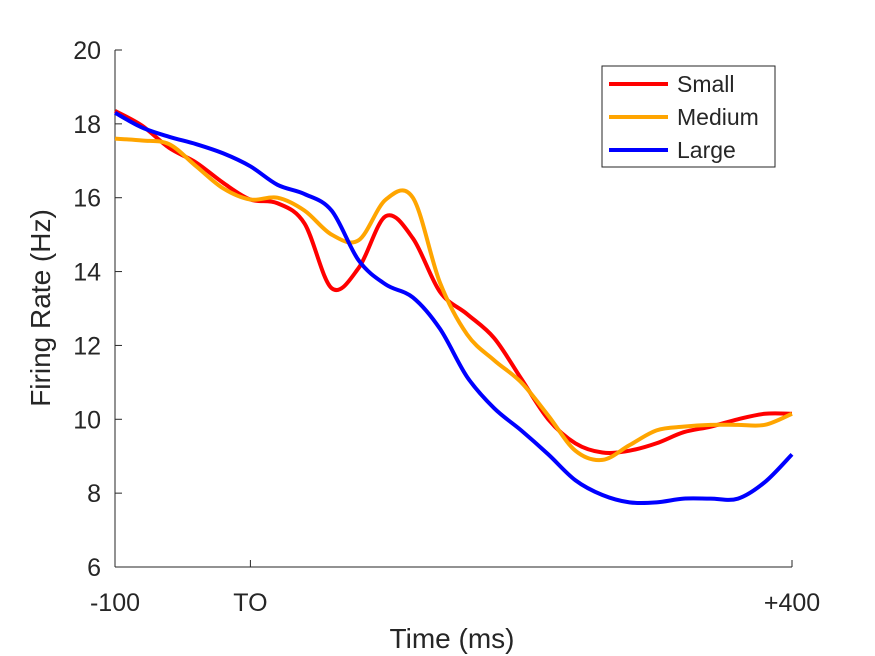  Describe the element at coordinates (87, 420) in the screenshot. I see `y-tick-label: 10` at that location.